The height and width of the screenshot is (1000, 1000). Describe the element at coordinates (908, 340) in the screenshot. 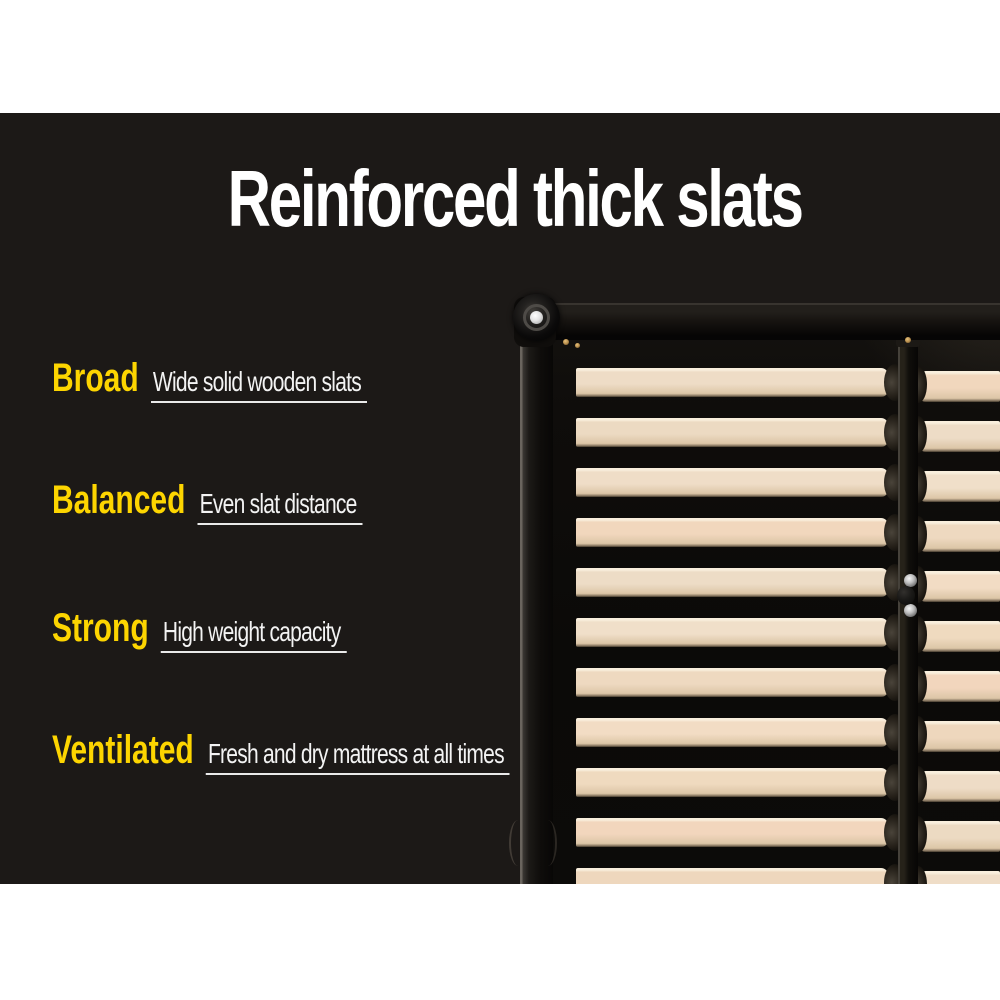

I see `bracket-screw-icon` at that location.